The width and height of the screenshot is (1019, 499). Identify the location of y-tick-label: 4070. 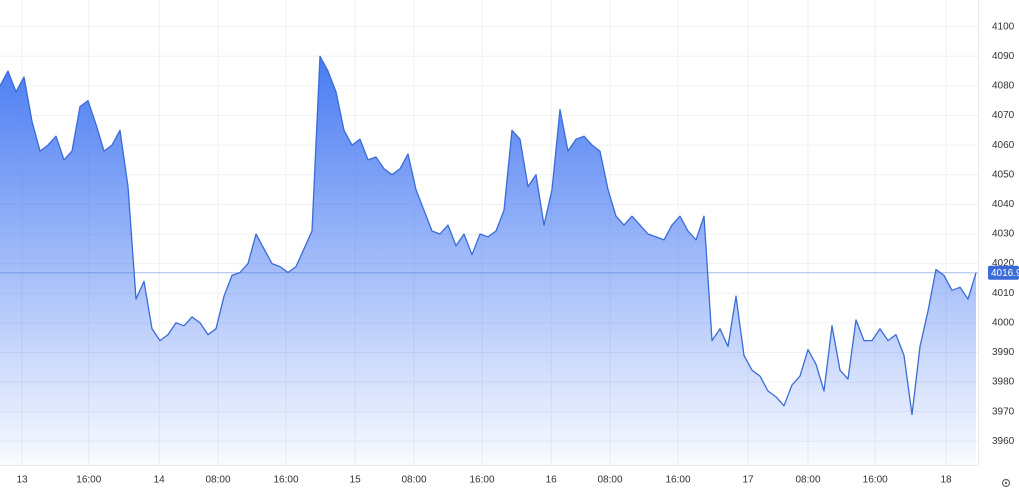
(1003, 115).